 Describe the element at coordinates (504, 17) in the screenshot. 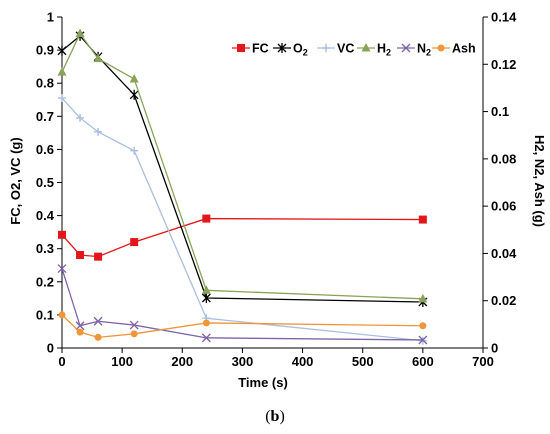

I see `y-right-tick-label: 0.14` at that location.